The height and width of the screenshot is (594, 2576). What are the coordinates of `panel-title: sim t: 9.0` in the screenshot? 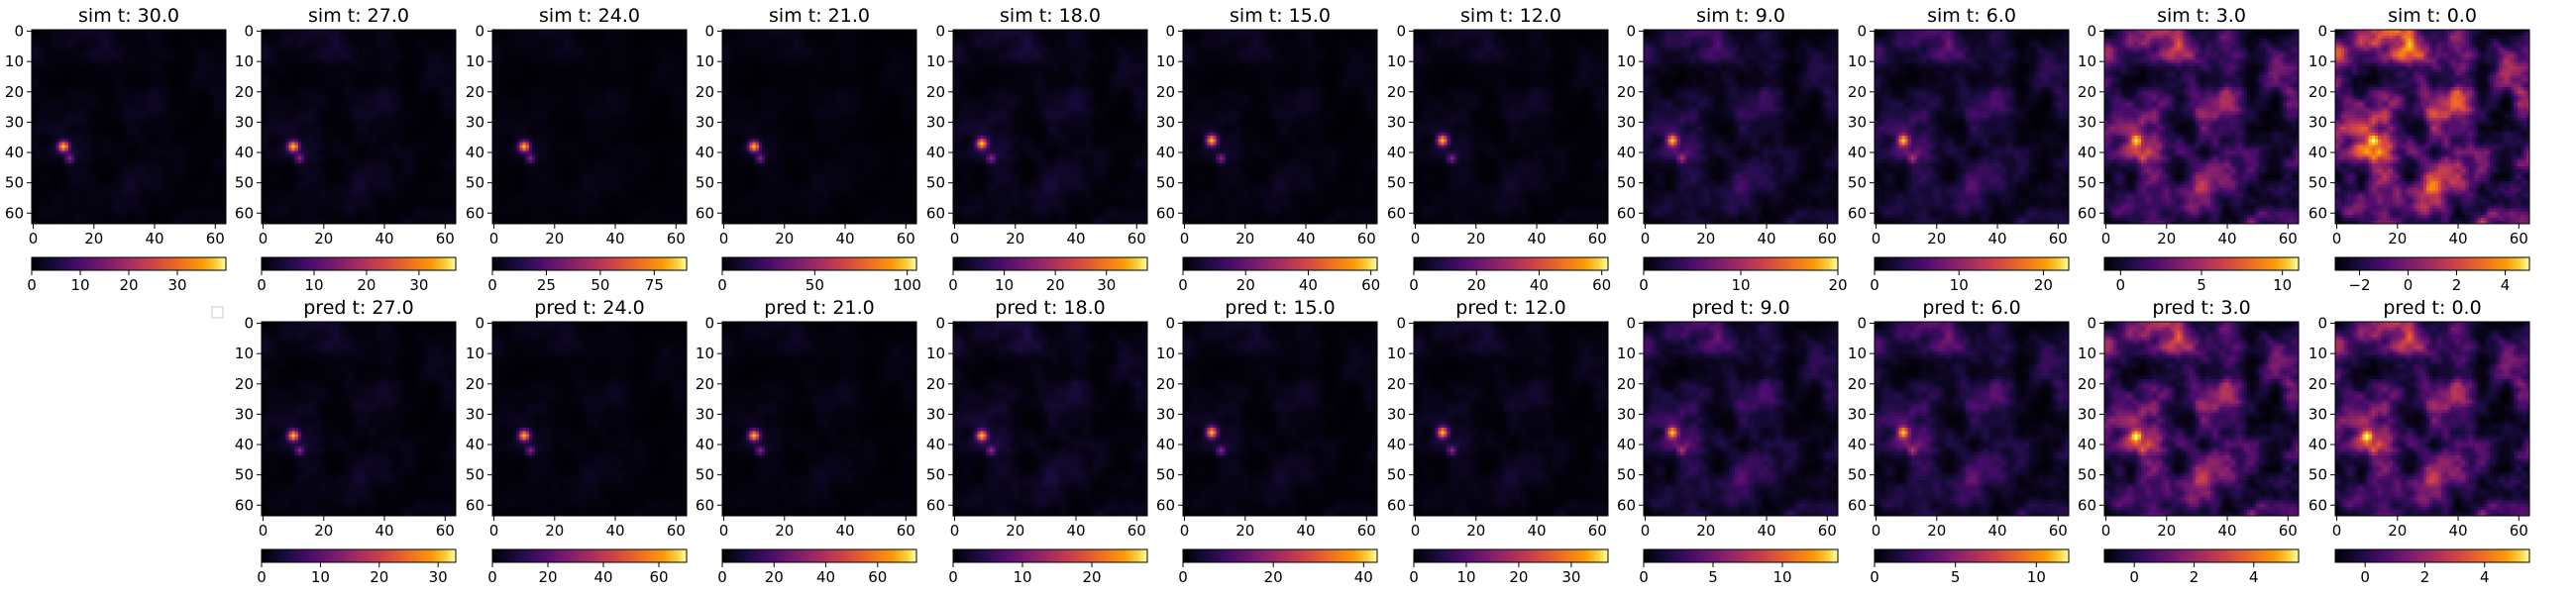 It's located at (1740, 16).